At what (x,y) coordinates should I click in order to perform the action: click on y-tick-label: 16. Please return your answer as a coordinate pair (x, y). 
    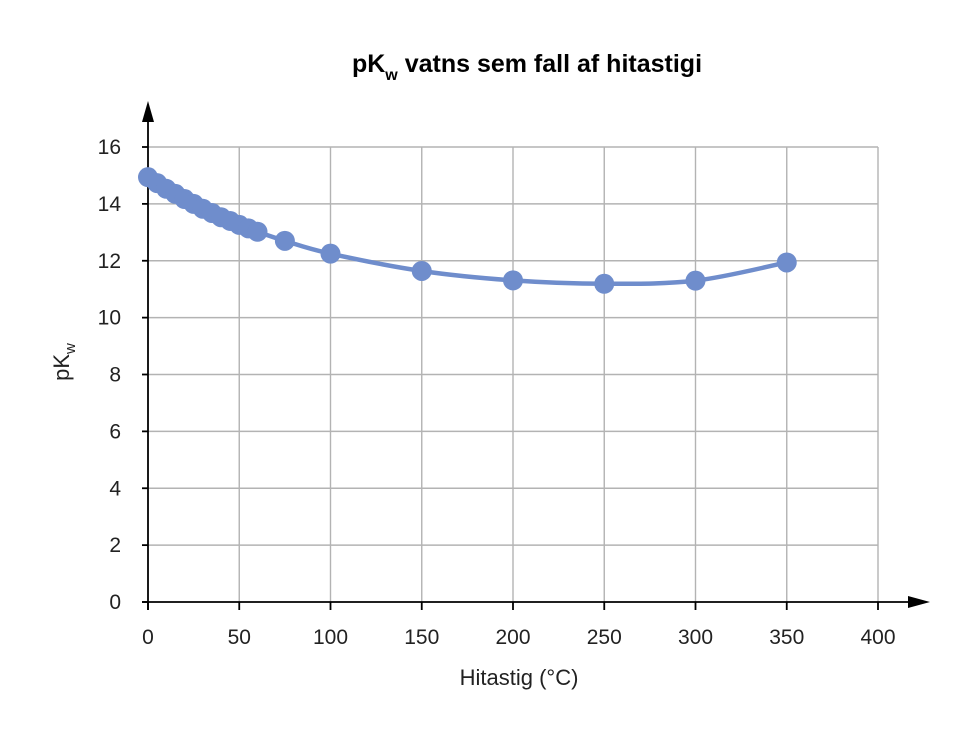
    Looking at the image, I should click on (109, 147).